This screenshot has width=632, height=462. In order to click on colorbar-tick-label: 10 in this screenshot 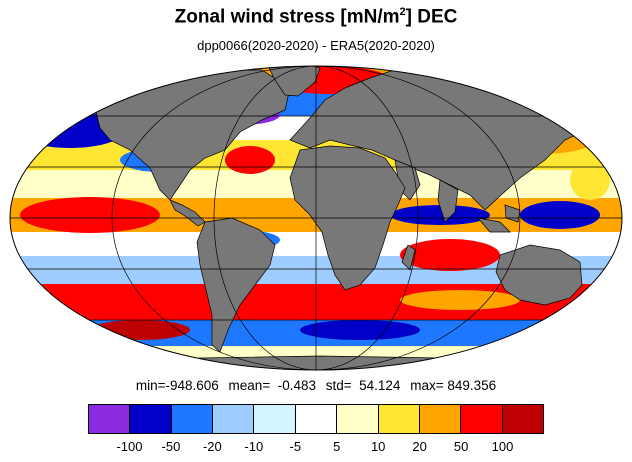, I will do `click(378, 446)`.